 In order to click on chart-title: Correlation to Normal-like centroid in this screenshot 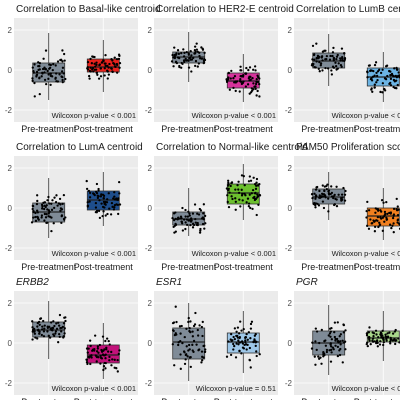, I will do `click(232, 147)`.